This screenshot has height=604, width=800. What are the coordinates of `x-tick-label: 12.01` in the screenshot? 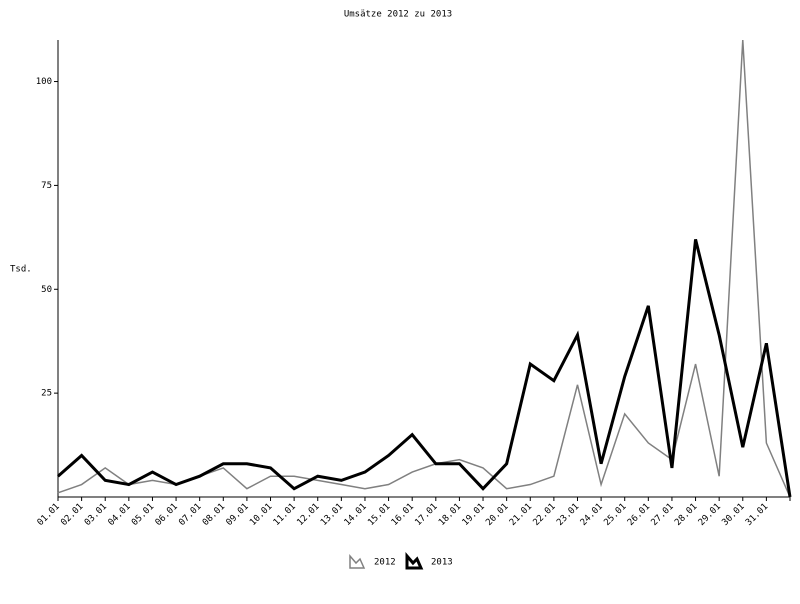 It's located at (308, 515).